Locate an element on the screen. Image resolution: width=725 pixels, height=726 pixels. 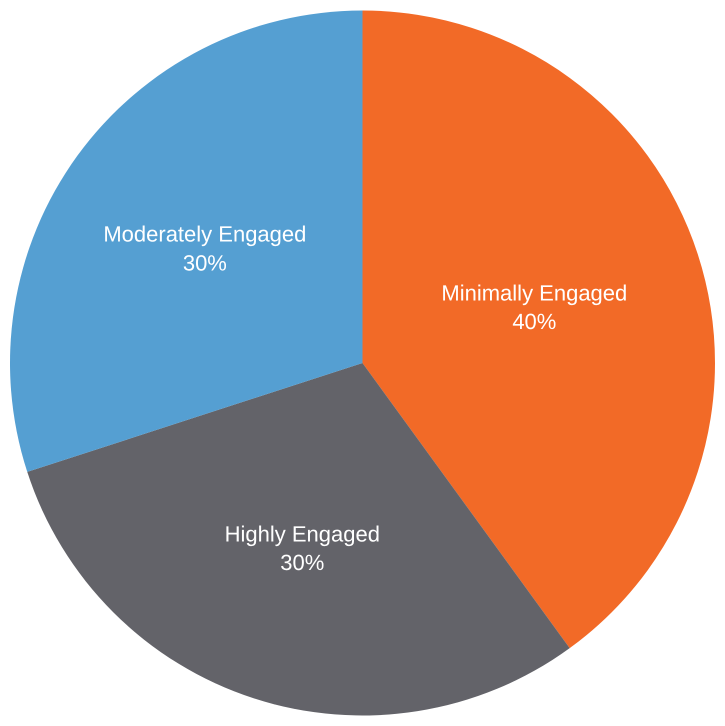
slice-label: Minimally Engaged is located at coordinates (534, 293).